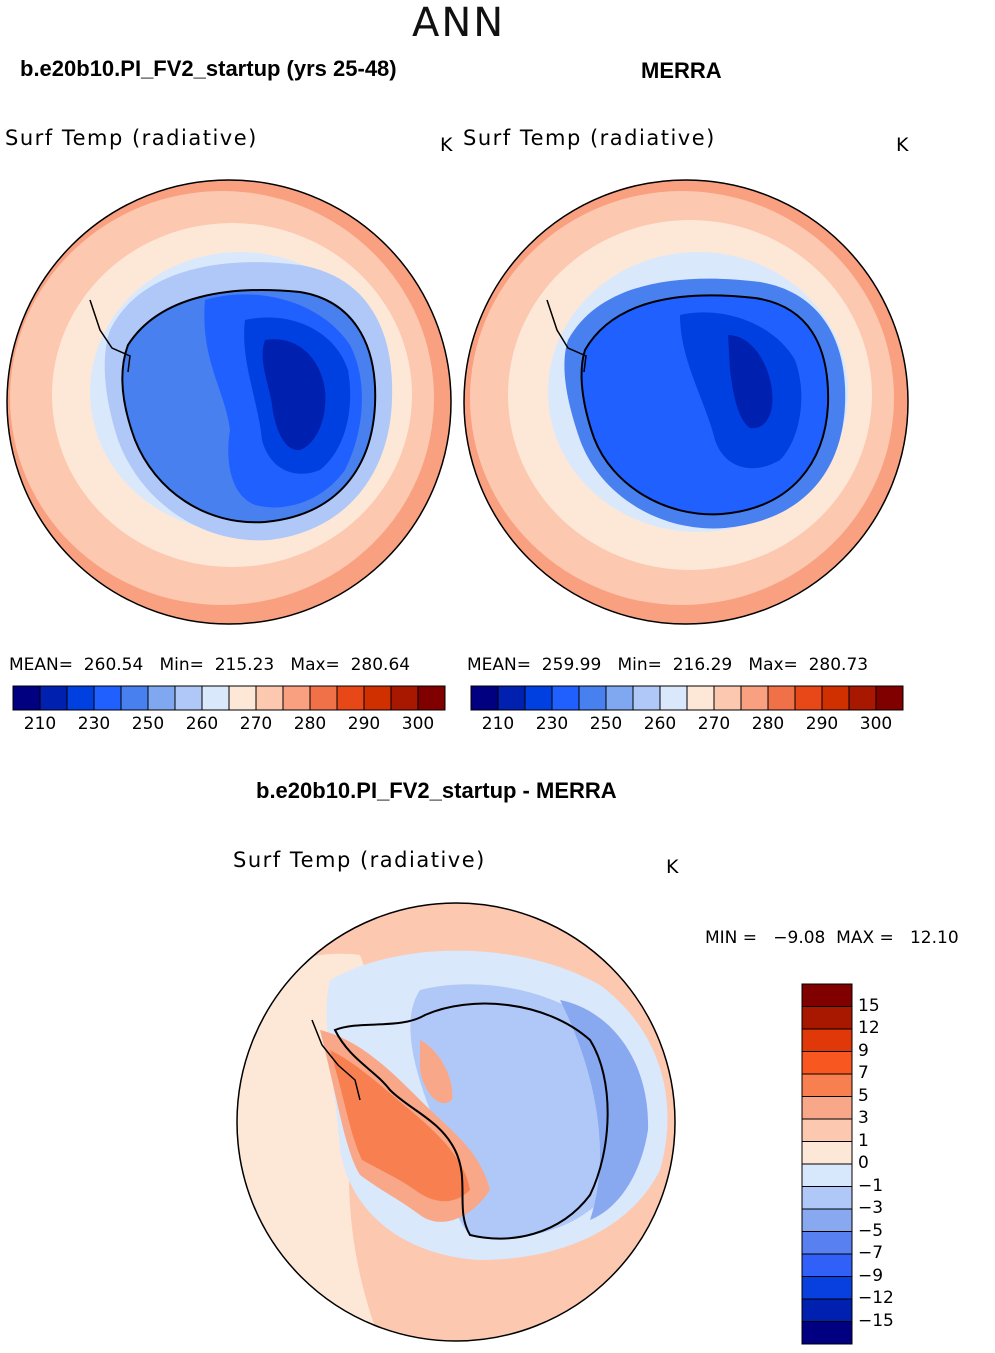 The image size is (995, 1353). Describe the element at coordinates (863, 1050) in the screenshot. I see `diff-colorbar-tick-label: 9` at that location.